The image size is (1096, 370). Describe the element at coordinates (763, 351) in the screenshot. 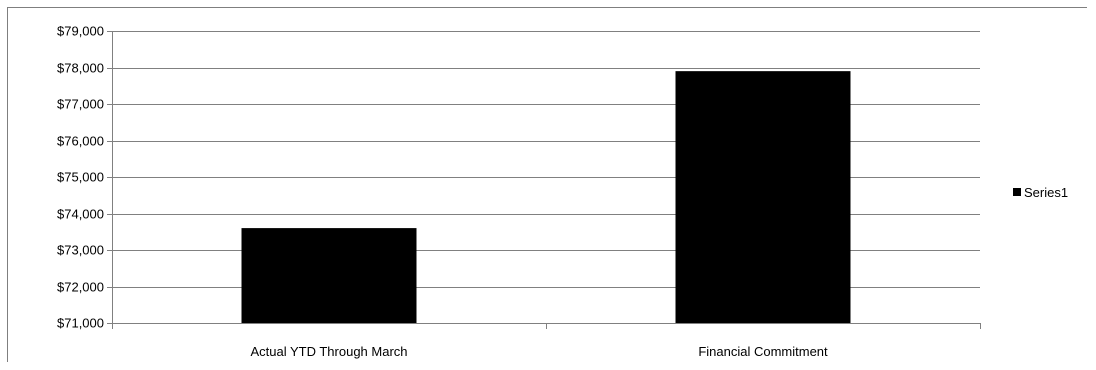

I see `x-tick-label: Financial Commitment` at that location.